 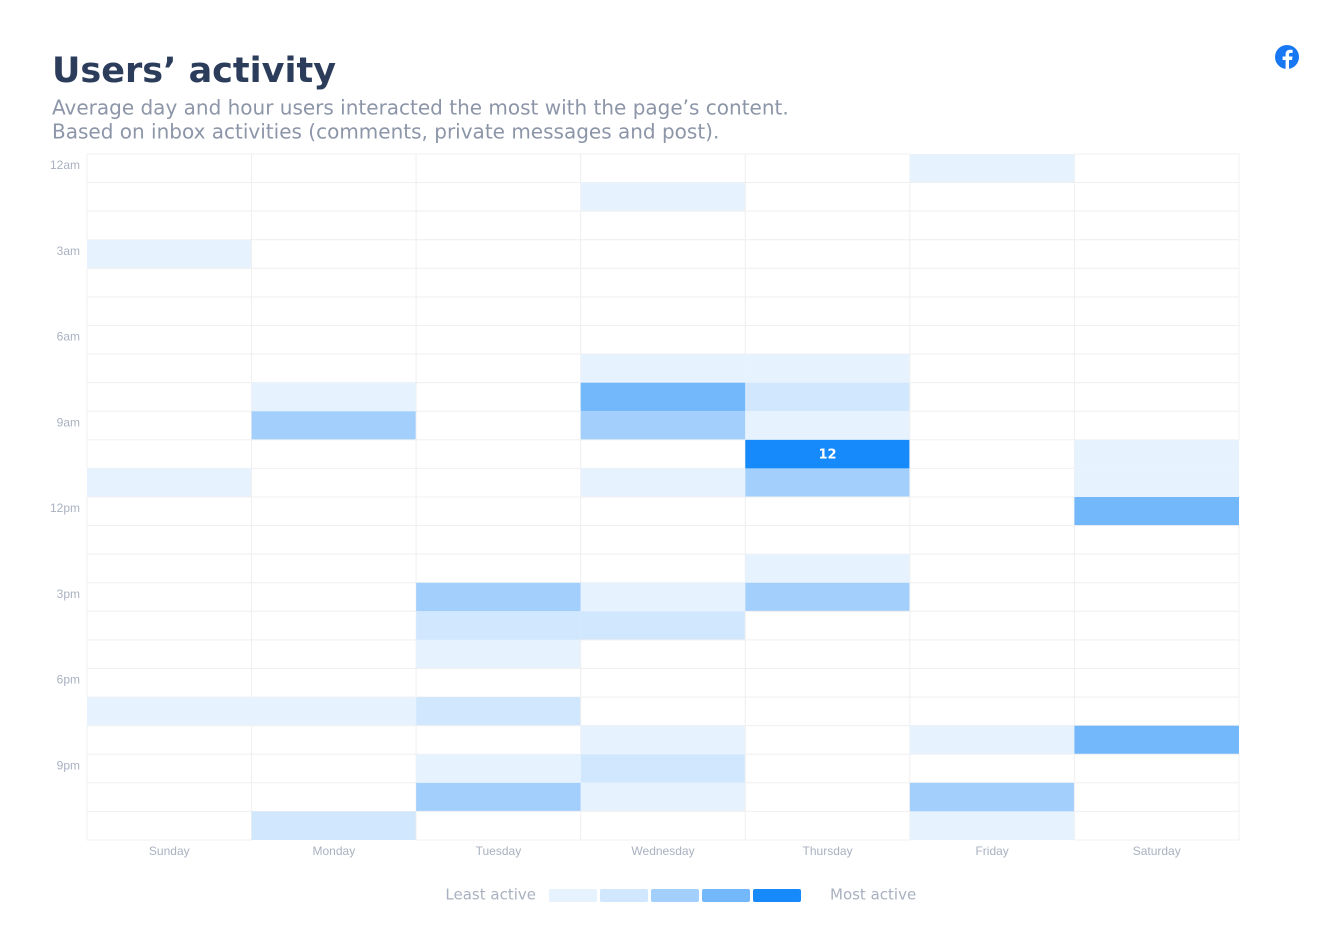 What do you see at coordinates (828, 851) in the screenshot?
I see `x-tick-label: Thursday` at bounding box center [828, 851].